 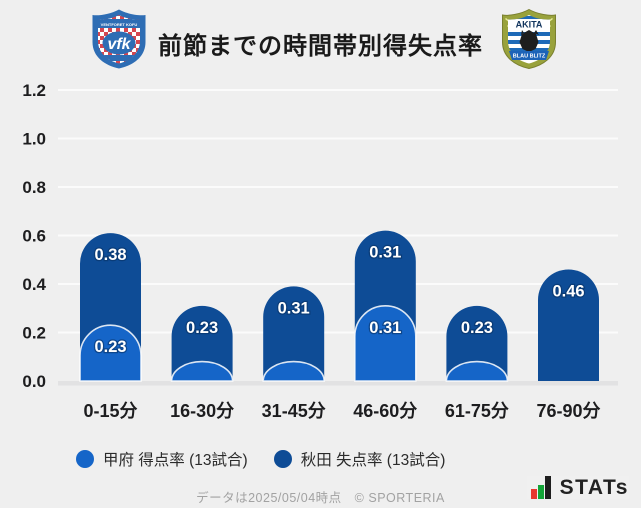 What do you see at coordinates (338, 383) in the screenshot?
I see `x-axis-baseline` at bounding box center [338, 383].